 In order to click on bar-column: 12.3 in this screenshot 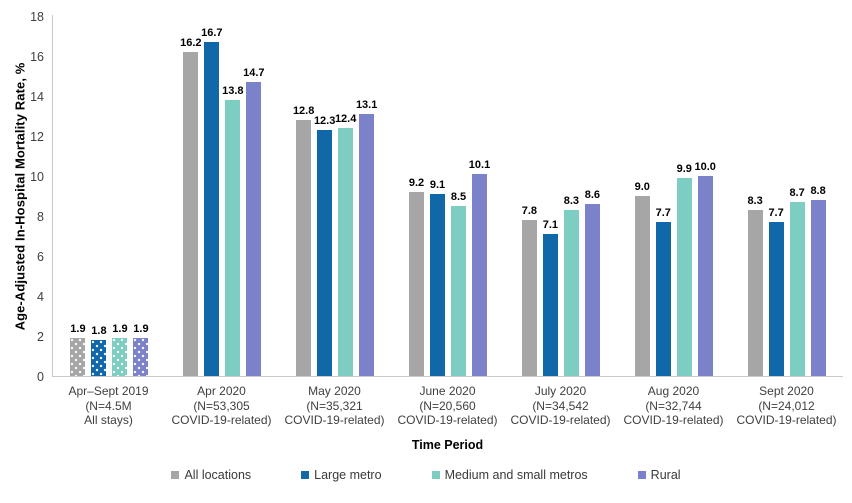, I will do `click(324, 245)`.